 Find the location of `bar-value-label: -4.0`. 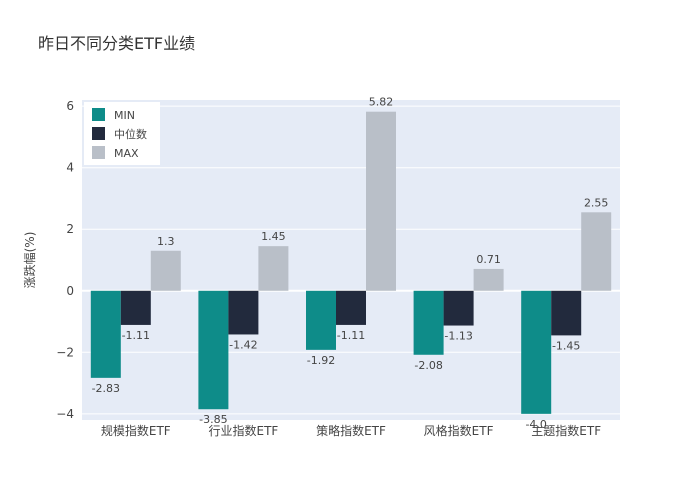

bar-value-label: -4.0 is located at coordinates (535, 424).